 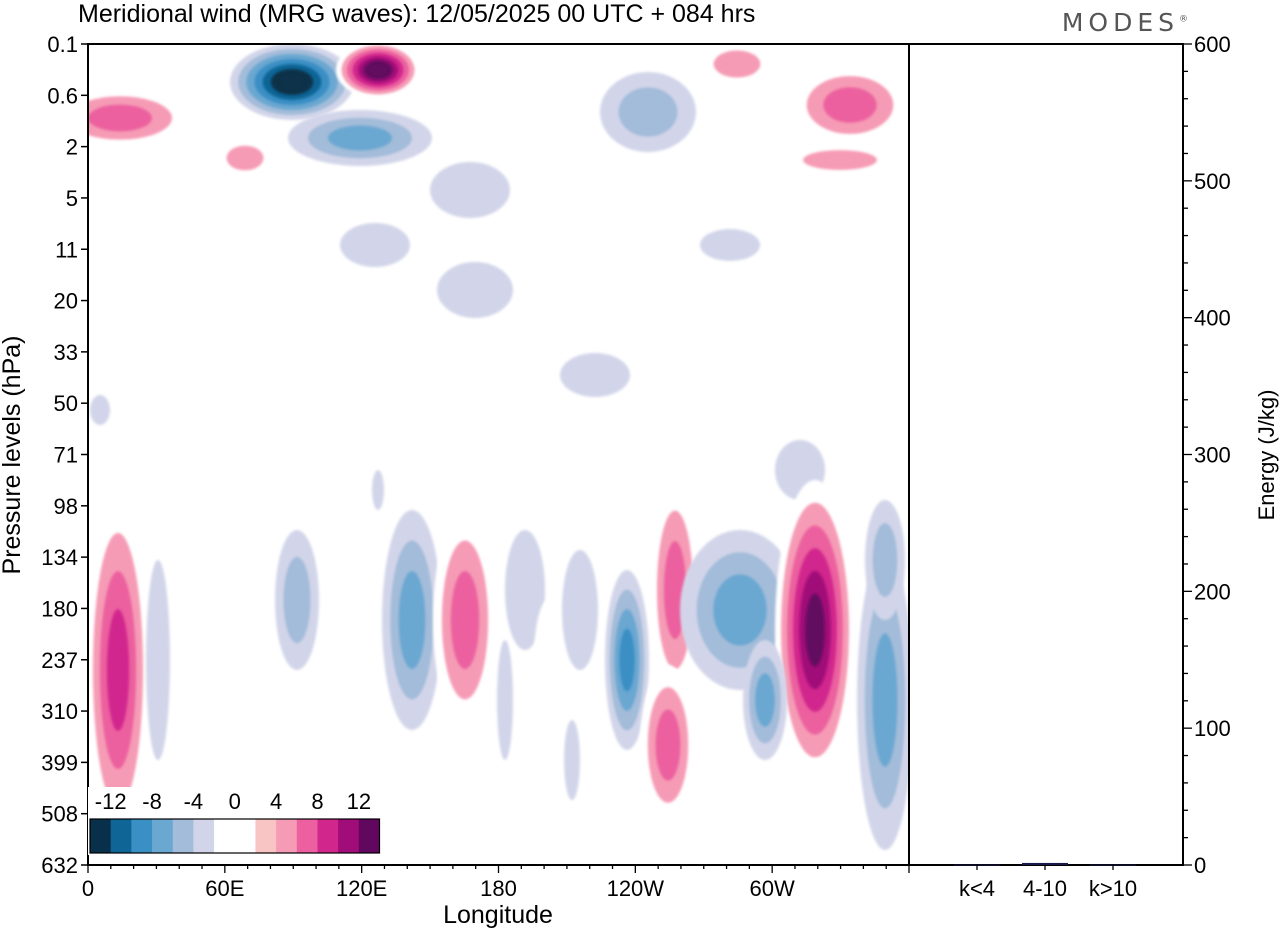 What do you see at coordinates (498, 915) in the screenshot?
I see `x-axis-label: Longitude` at bounding box center [498, 915].